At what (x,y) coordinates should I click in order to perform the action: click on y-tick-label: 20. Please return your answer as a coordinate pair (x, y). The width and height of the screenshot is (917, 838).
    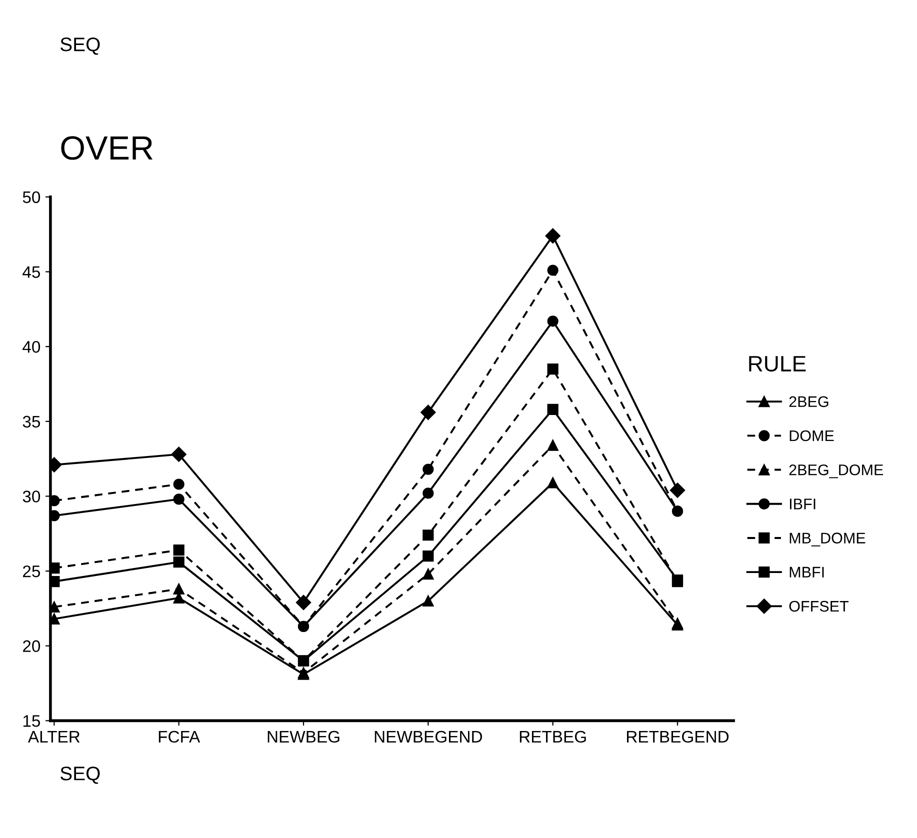
    Looking at the image, I should click on (31, 646).